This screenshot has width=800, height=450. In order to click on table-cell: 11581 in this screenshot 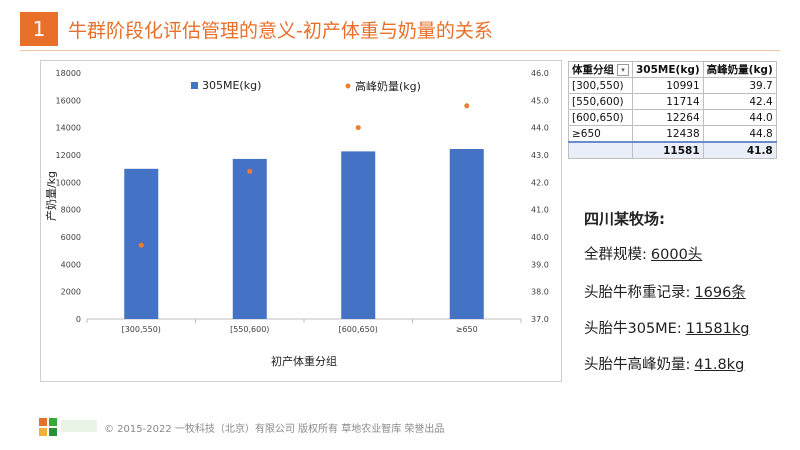, I will do `click(668, 150)`.